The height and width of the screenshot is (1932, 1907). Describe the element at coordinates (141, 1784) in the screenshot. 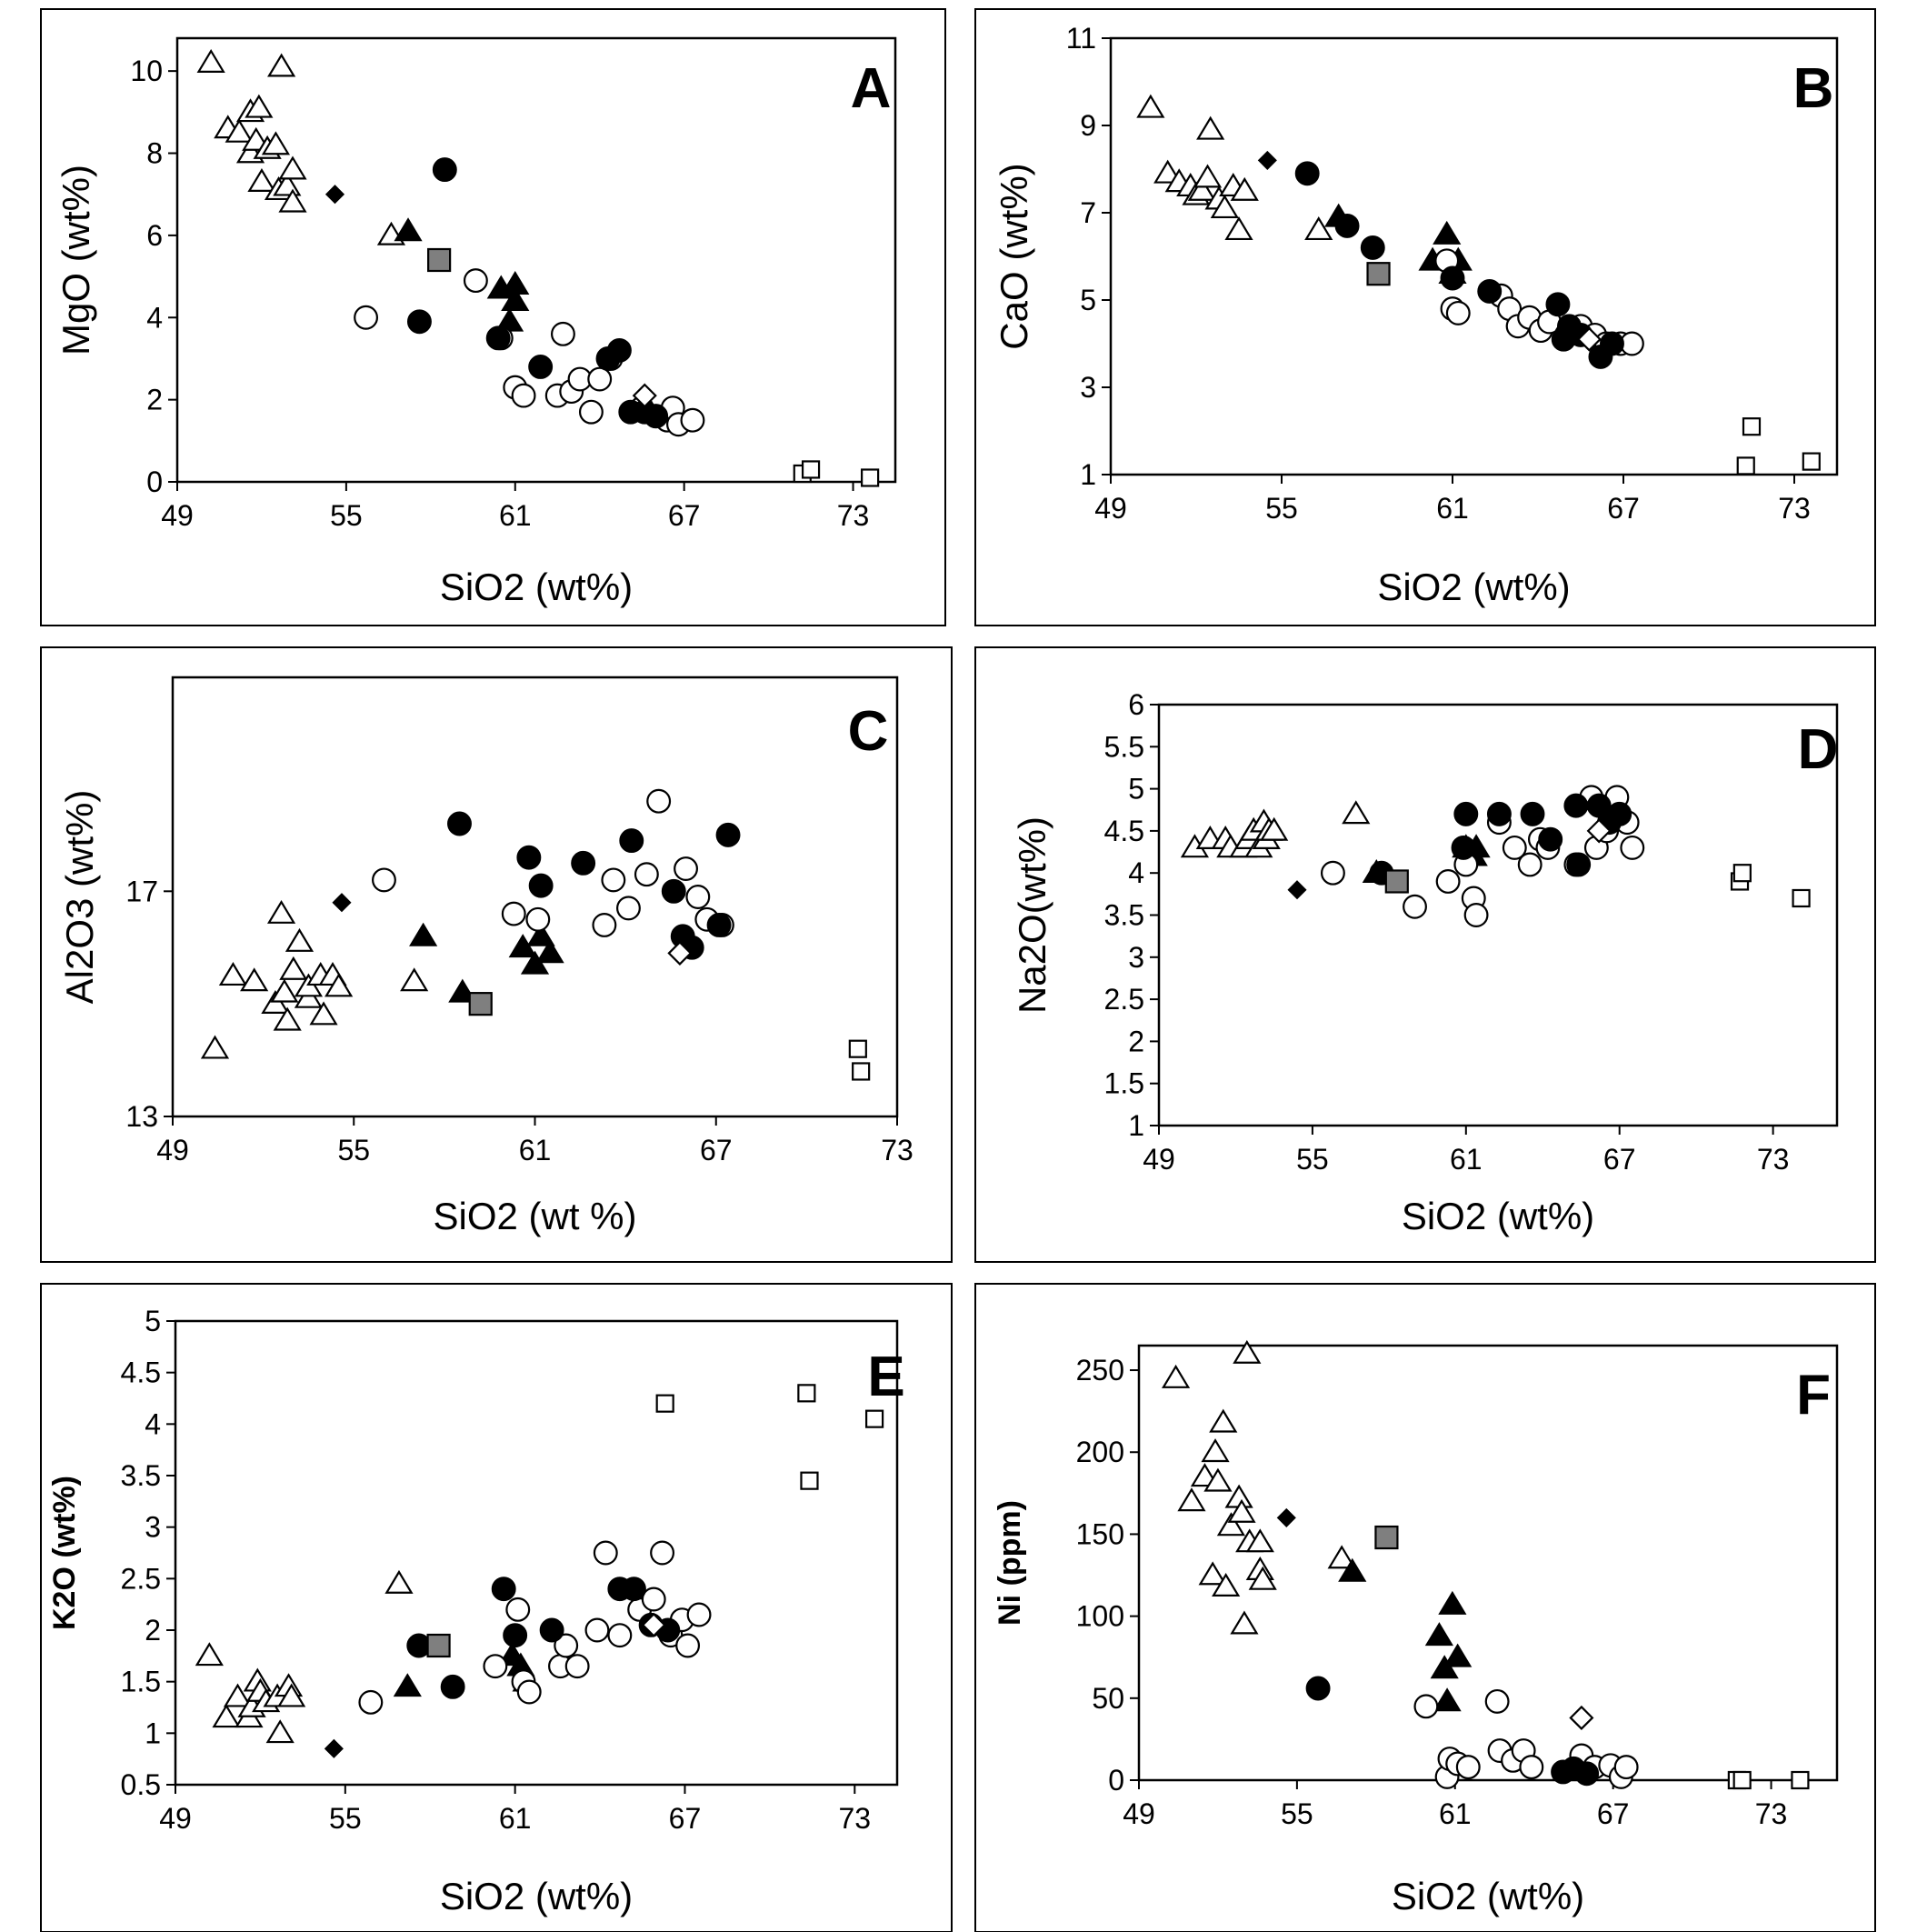

I see `y-tick-label: 0.5` at that location.